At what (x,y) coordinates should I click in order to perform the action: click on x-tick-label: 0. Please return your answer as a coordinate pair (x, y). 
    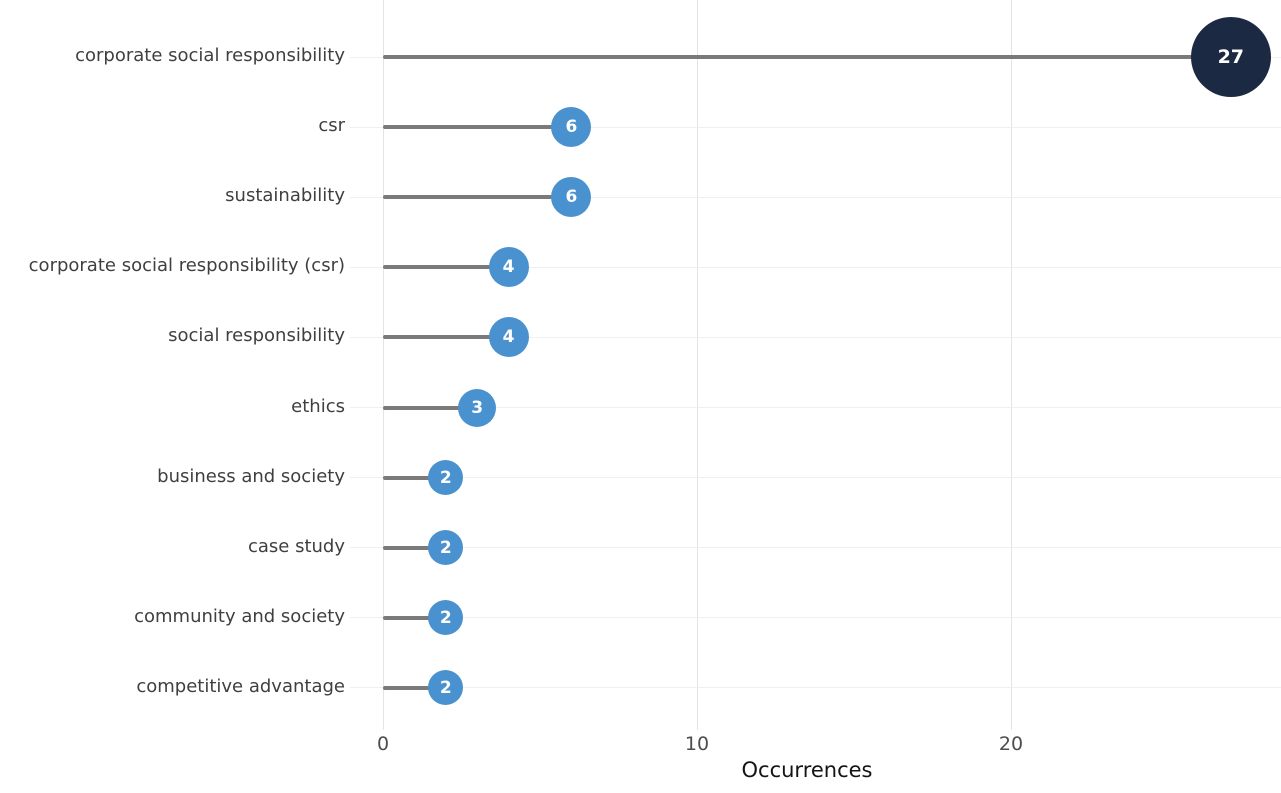
    Looking at the image, I should click on (383, 744).